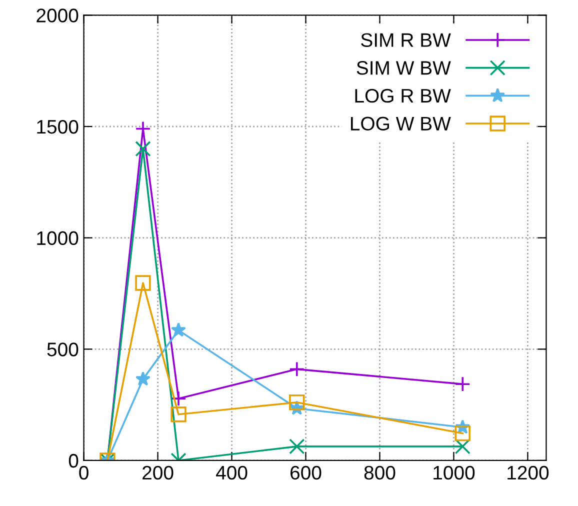 Image resolution: width=578 pixels, height=506 pixels. What do you see at coordinates (380, 473) in the screenshot?
I see `x-tick-label: 800` at bounding box center [380, 473].